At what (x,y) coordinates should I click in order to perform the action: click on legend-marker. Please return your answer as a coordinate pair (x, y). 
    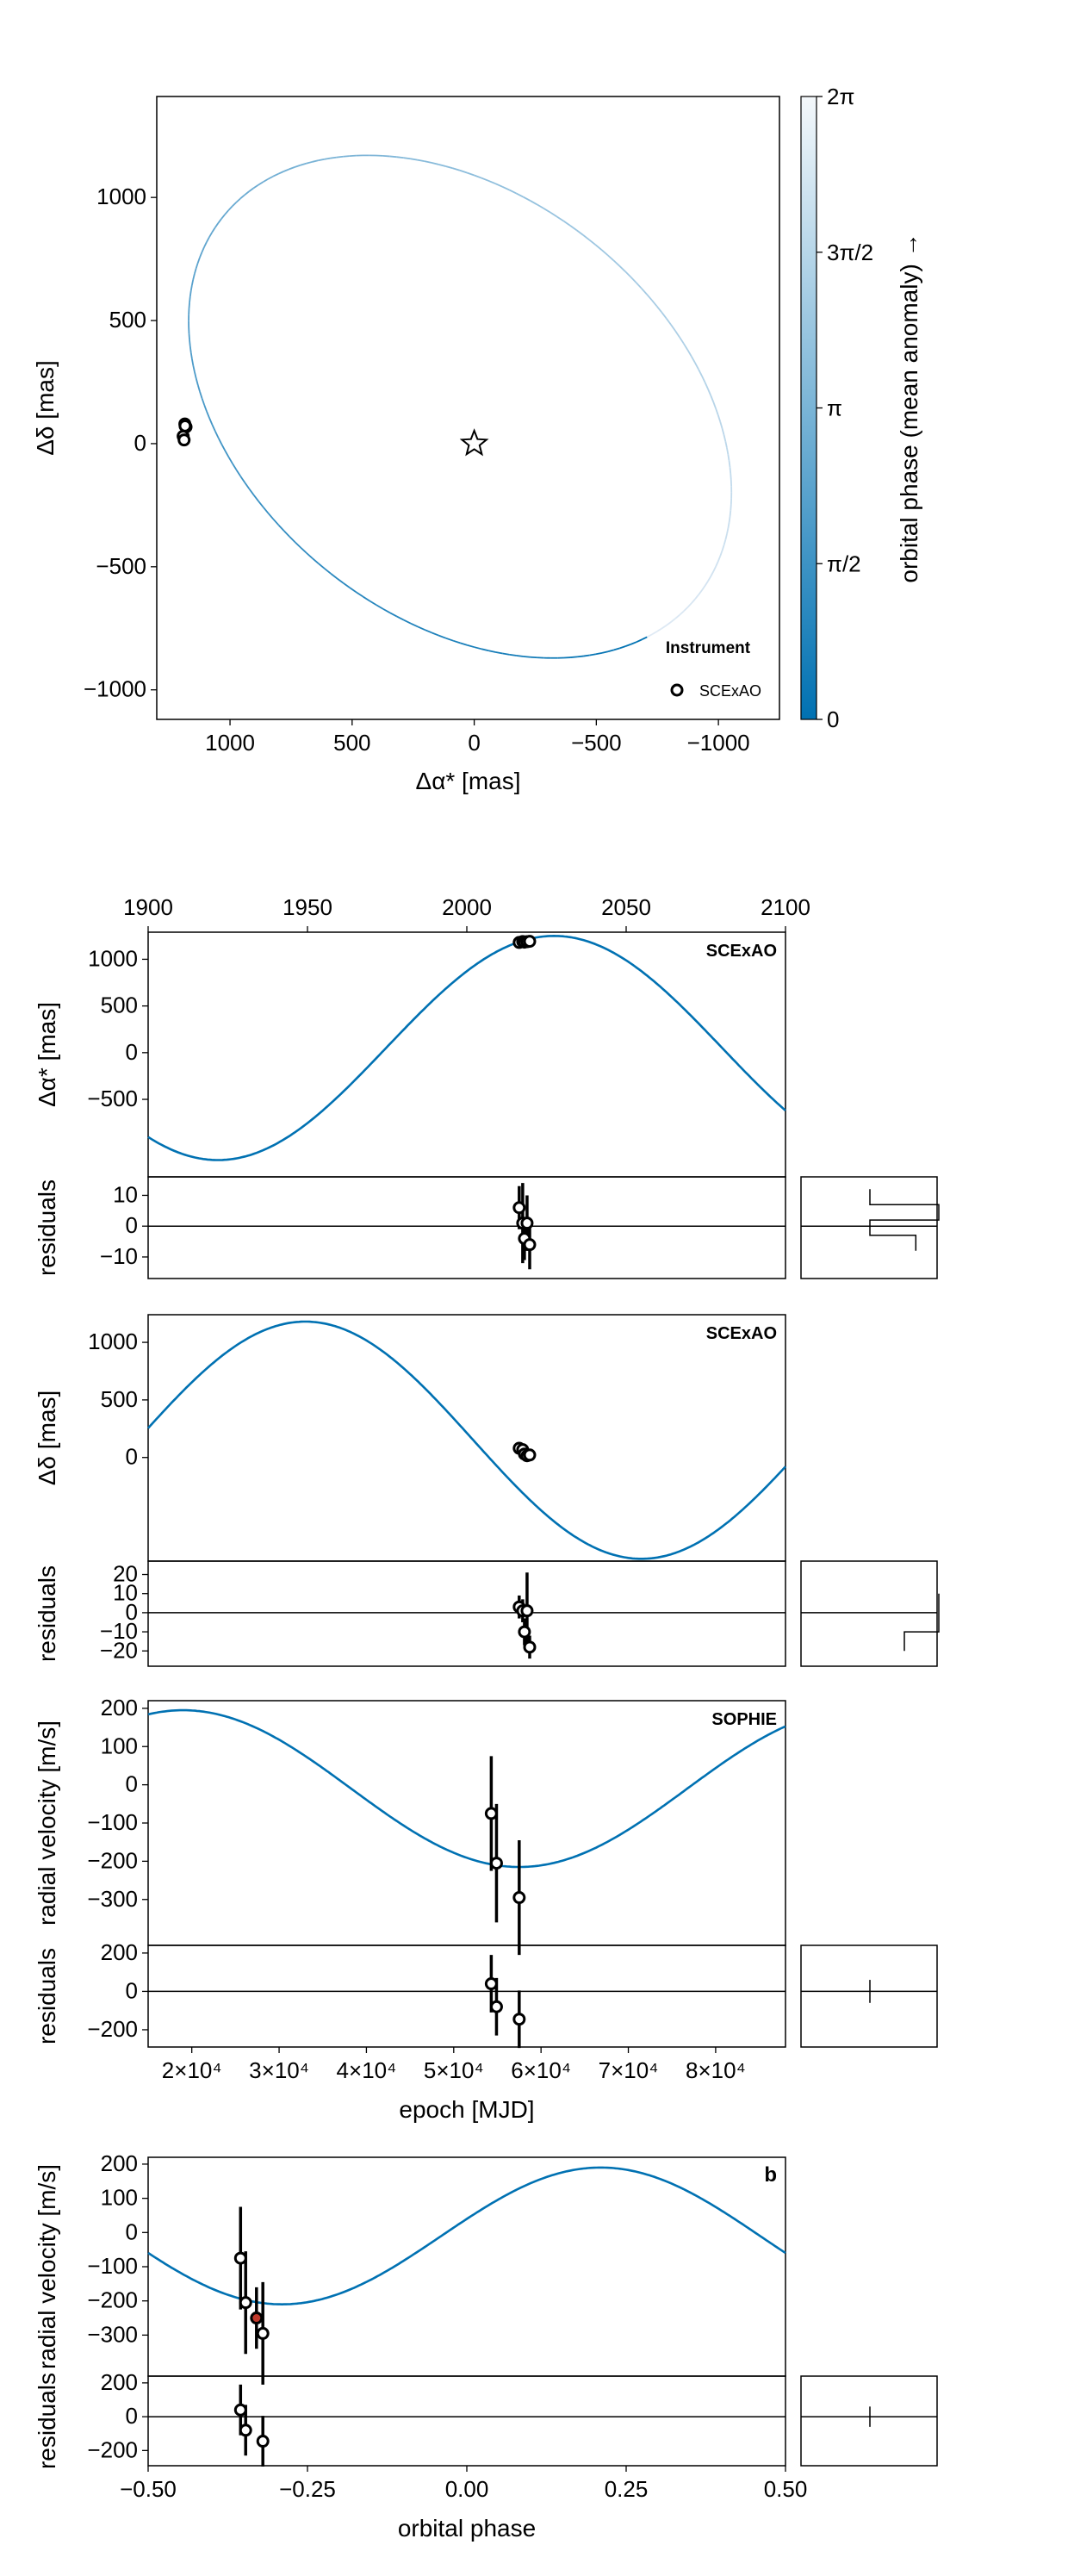
    Looking at the image, I should click on (677, 690).